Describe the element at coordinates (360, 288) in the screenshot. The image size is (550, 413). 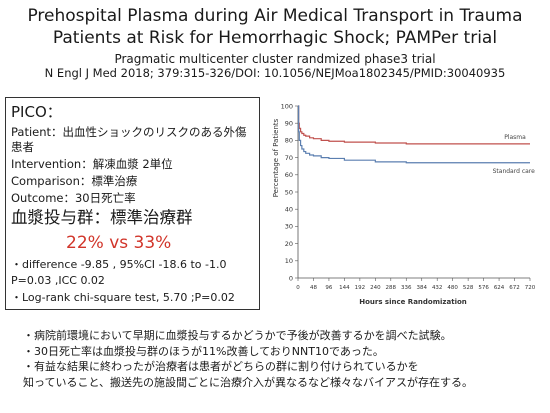
I see `x-tick-label: 192` at that location.